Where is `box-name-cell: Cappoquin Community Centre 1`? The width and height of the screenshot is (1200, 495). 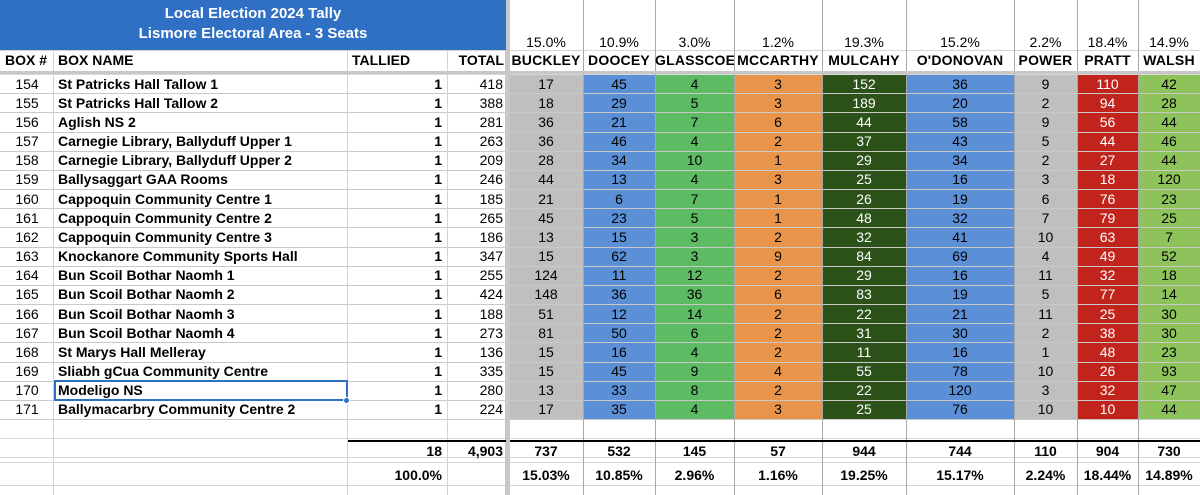 box-name-cell: Cappoquin Community Centre 1 is located at coordinates (165, 198).